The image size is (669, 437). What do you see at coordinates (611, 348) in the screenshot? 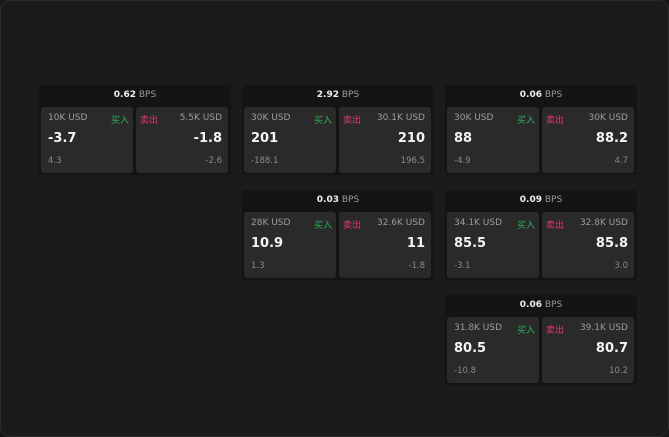
I see `sell-price: 80.7` at bounding box center [611, 348].